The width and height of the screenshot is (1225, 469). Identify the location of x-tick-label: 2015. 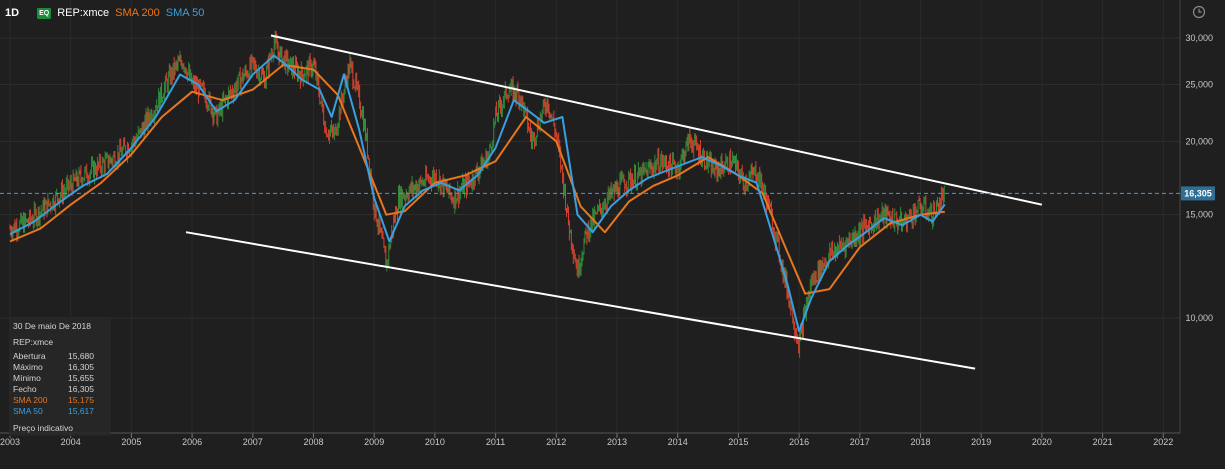
(738, 442).